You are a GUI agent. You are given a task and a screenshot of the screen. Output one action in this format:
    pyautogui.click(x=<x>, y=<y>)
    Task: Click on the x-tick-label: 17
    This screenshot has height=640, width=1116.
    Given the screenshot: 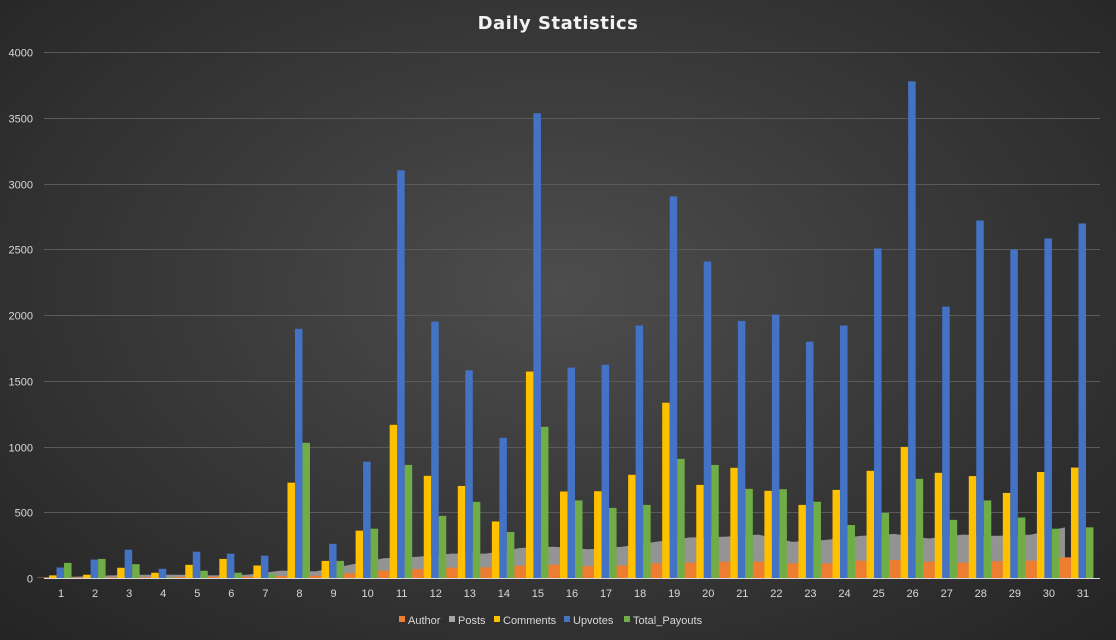 What is the action you would take?
    pyautogui.click(x=606, y=594)
    